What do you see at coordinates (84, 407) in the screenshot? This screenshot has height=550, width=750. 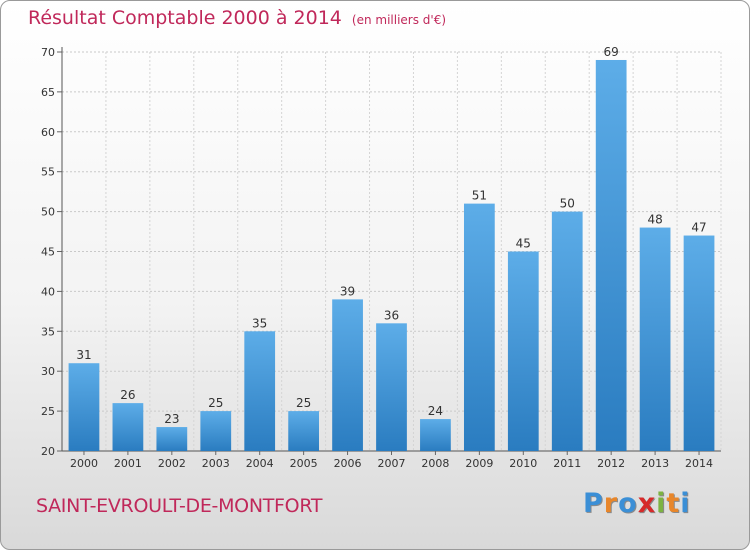 I see `bar-2000` at bounding box center [84, 407].